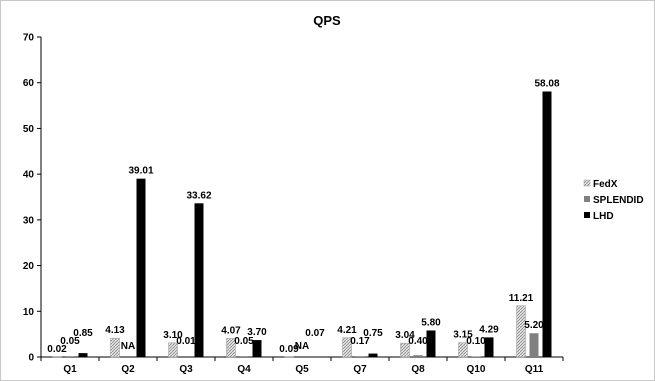  I want to click on y-tick-label: 60, so click(29, 83).